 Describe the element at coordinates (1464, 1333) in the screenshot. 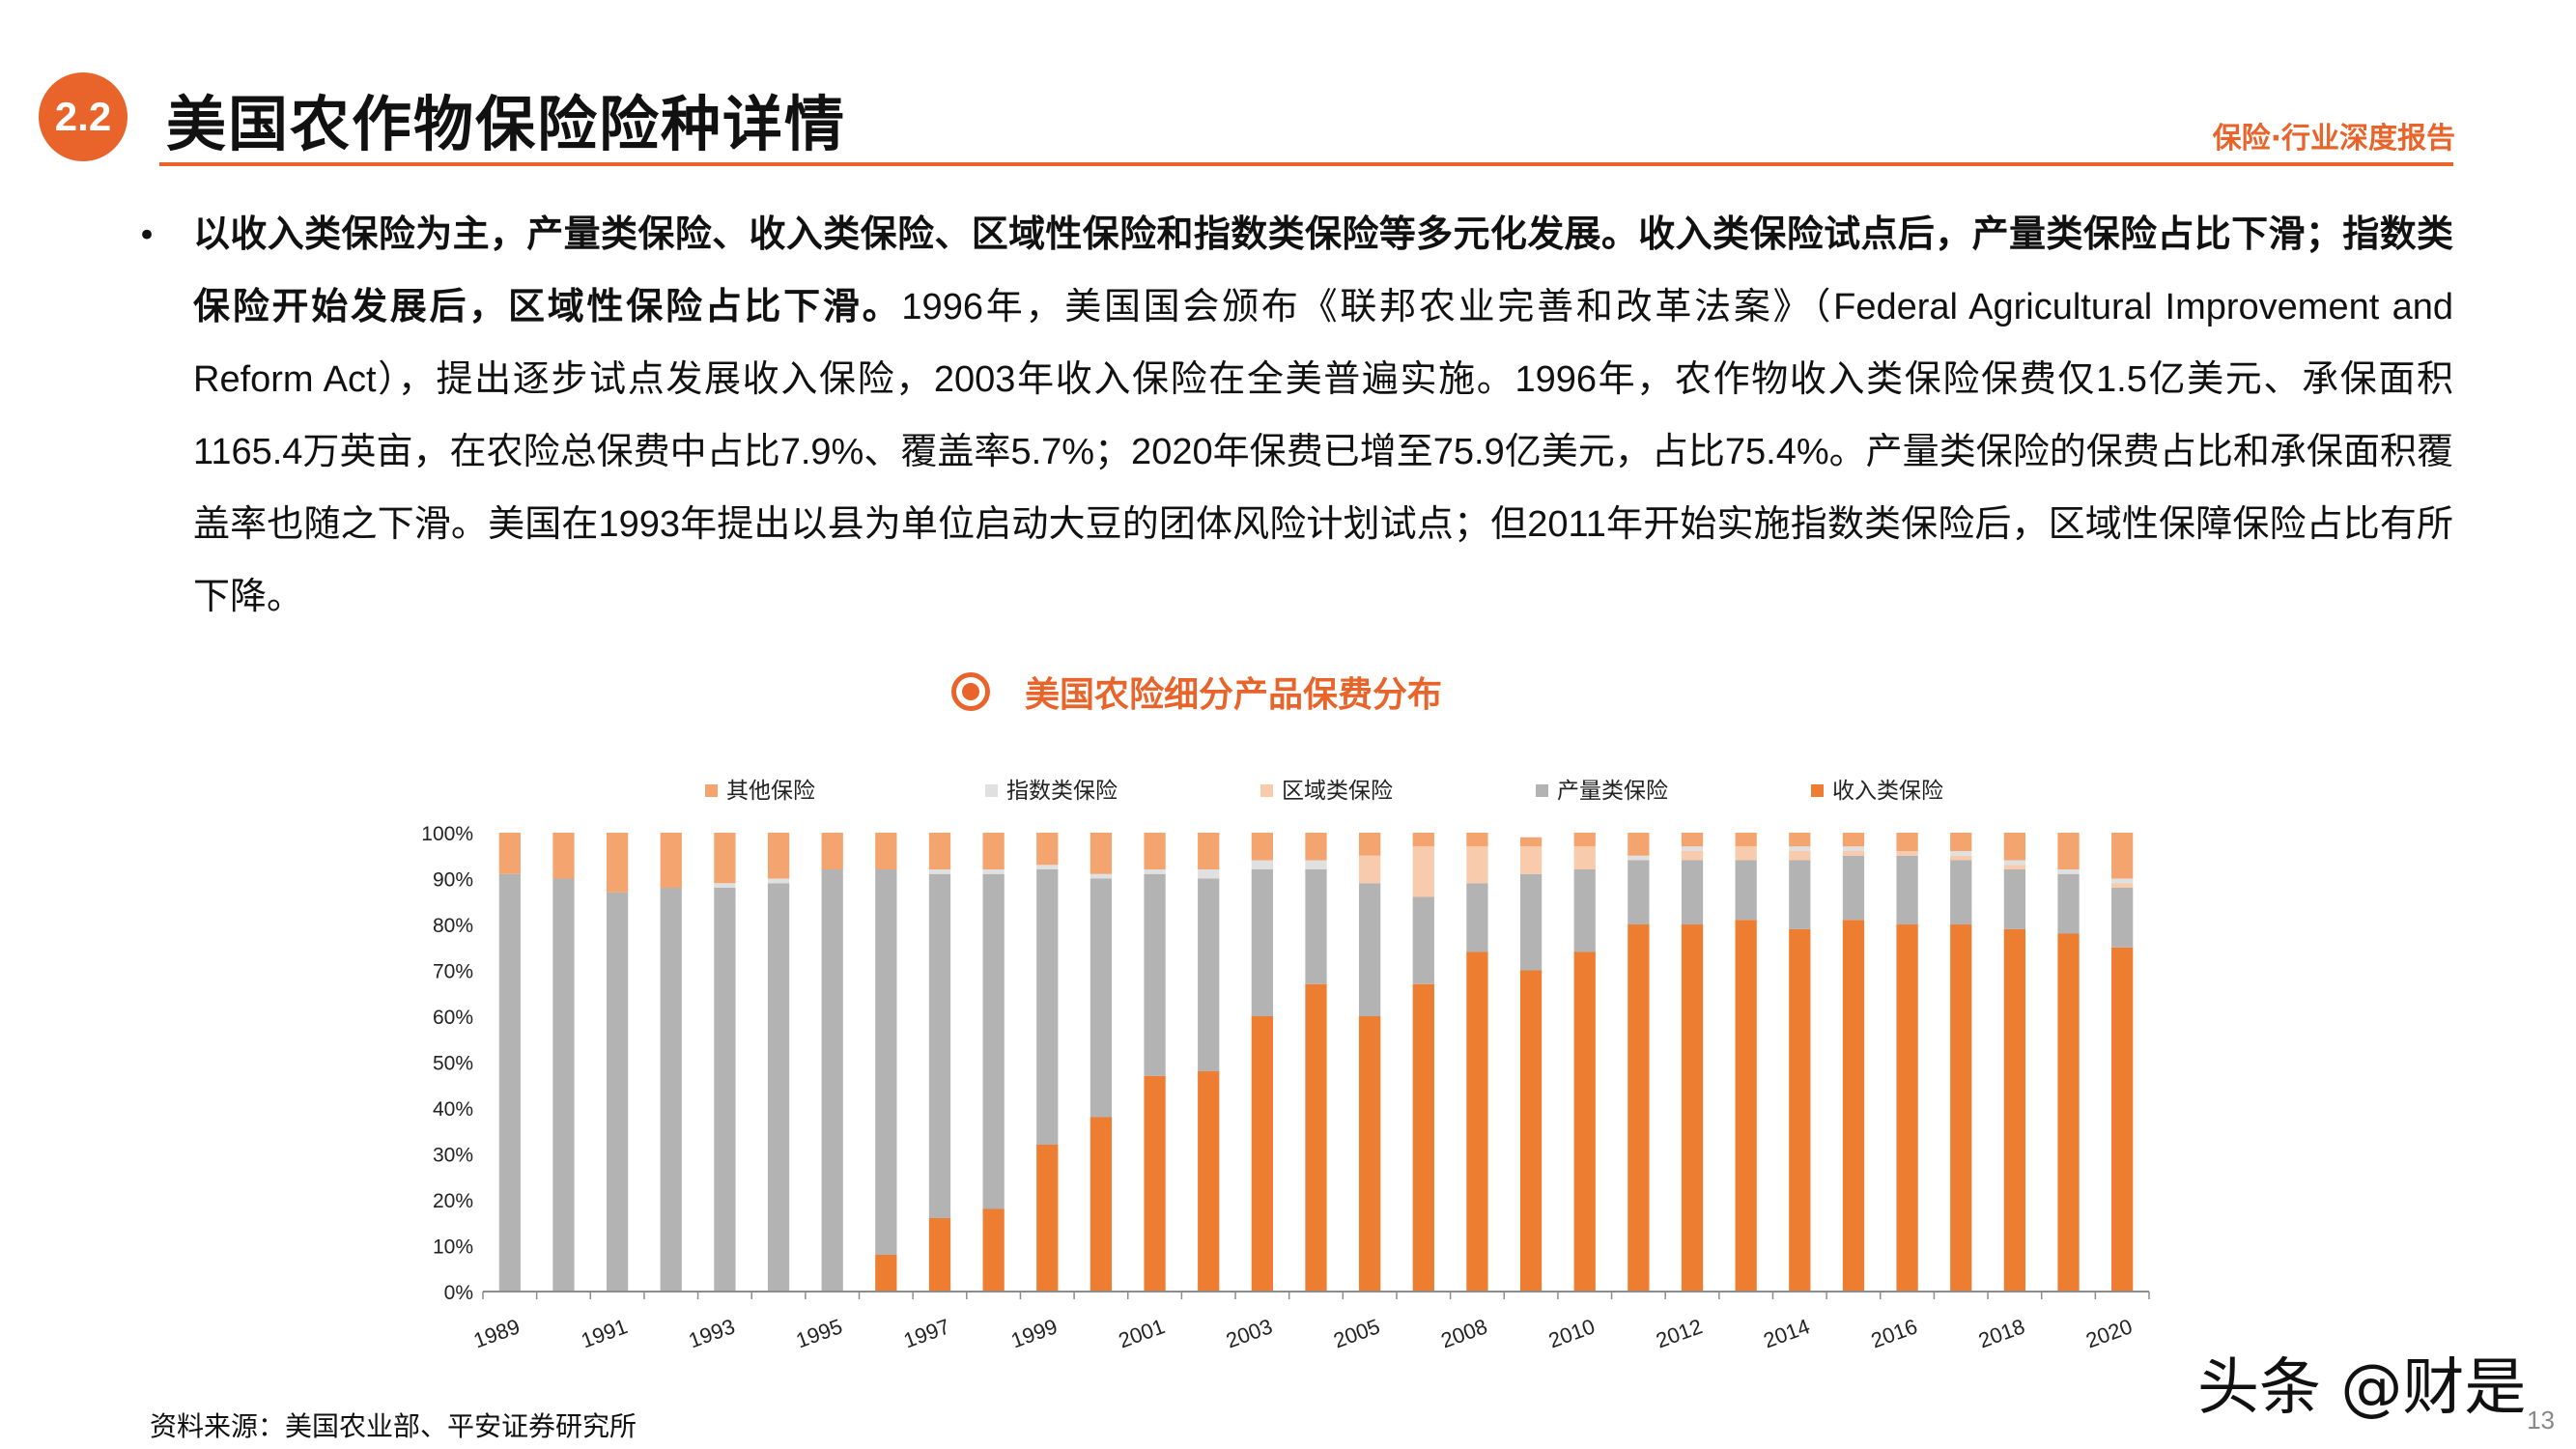

I see `x-tick-label: 2008` at that location.